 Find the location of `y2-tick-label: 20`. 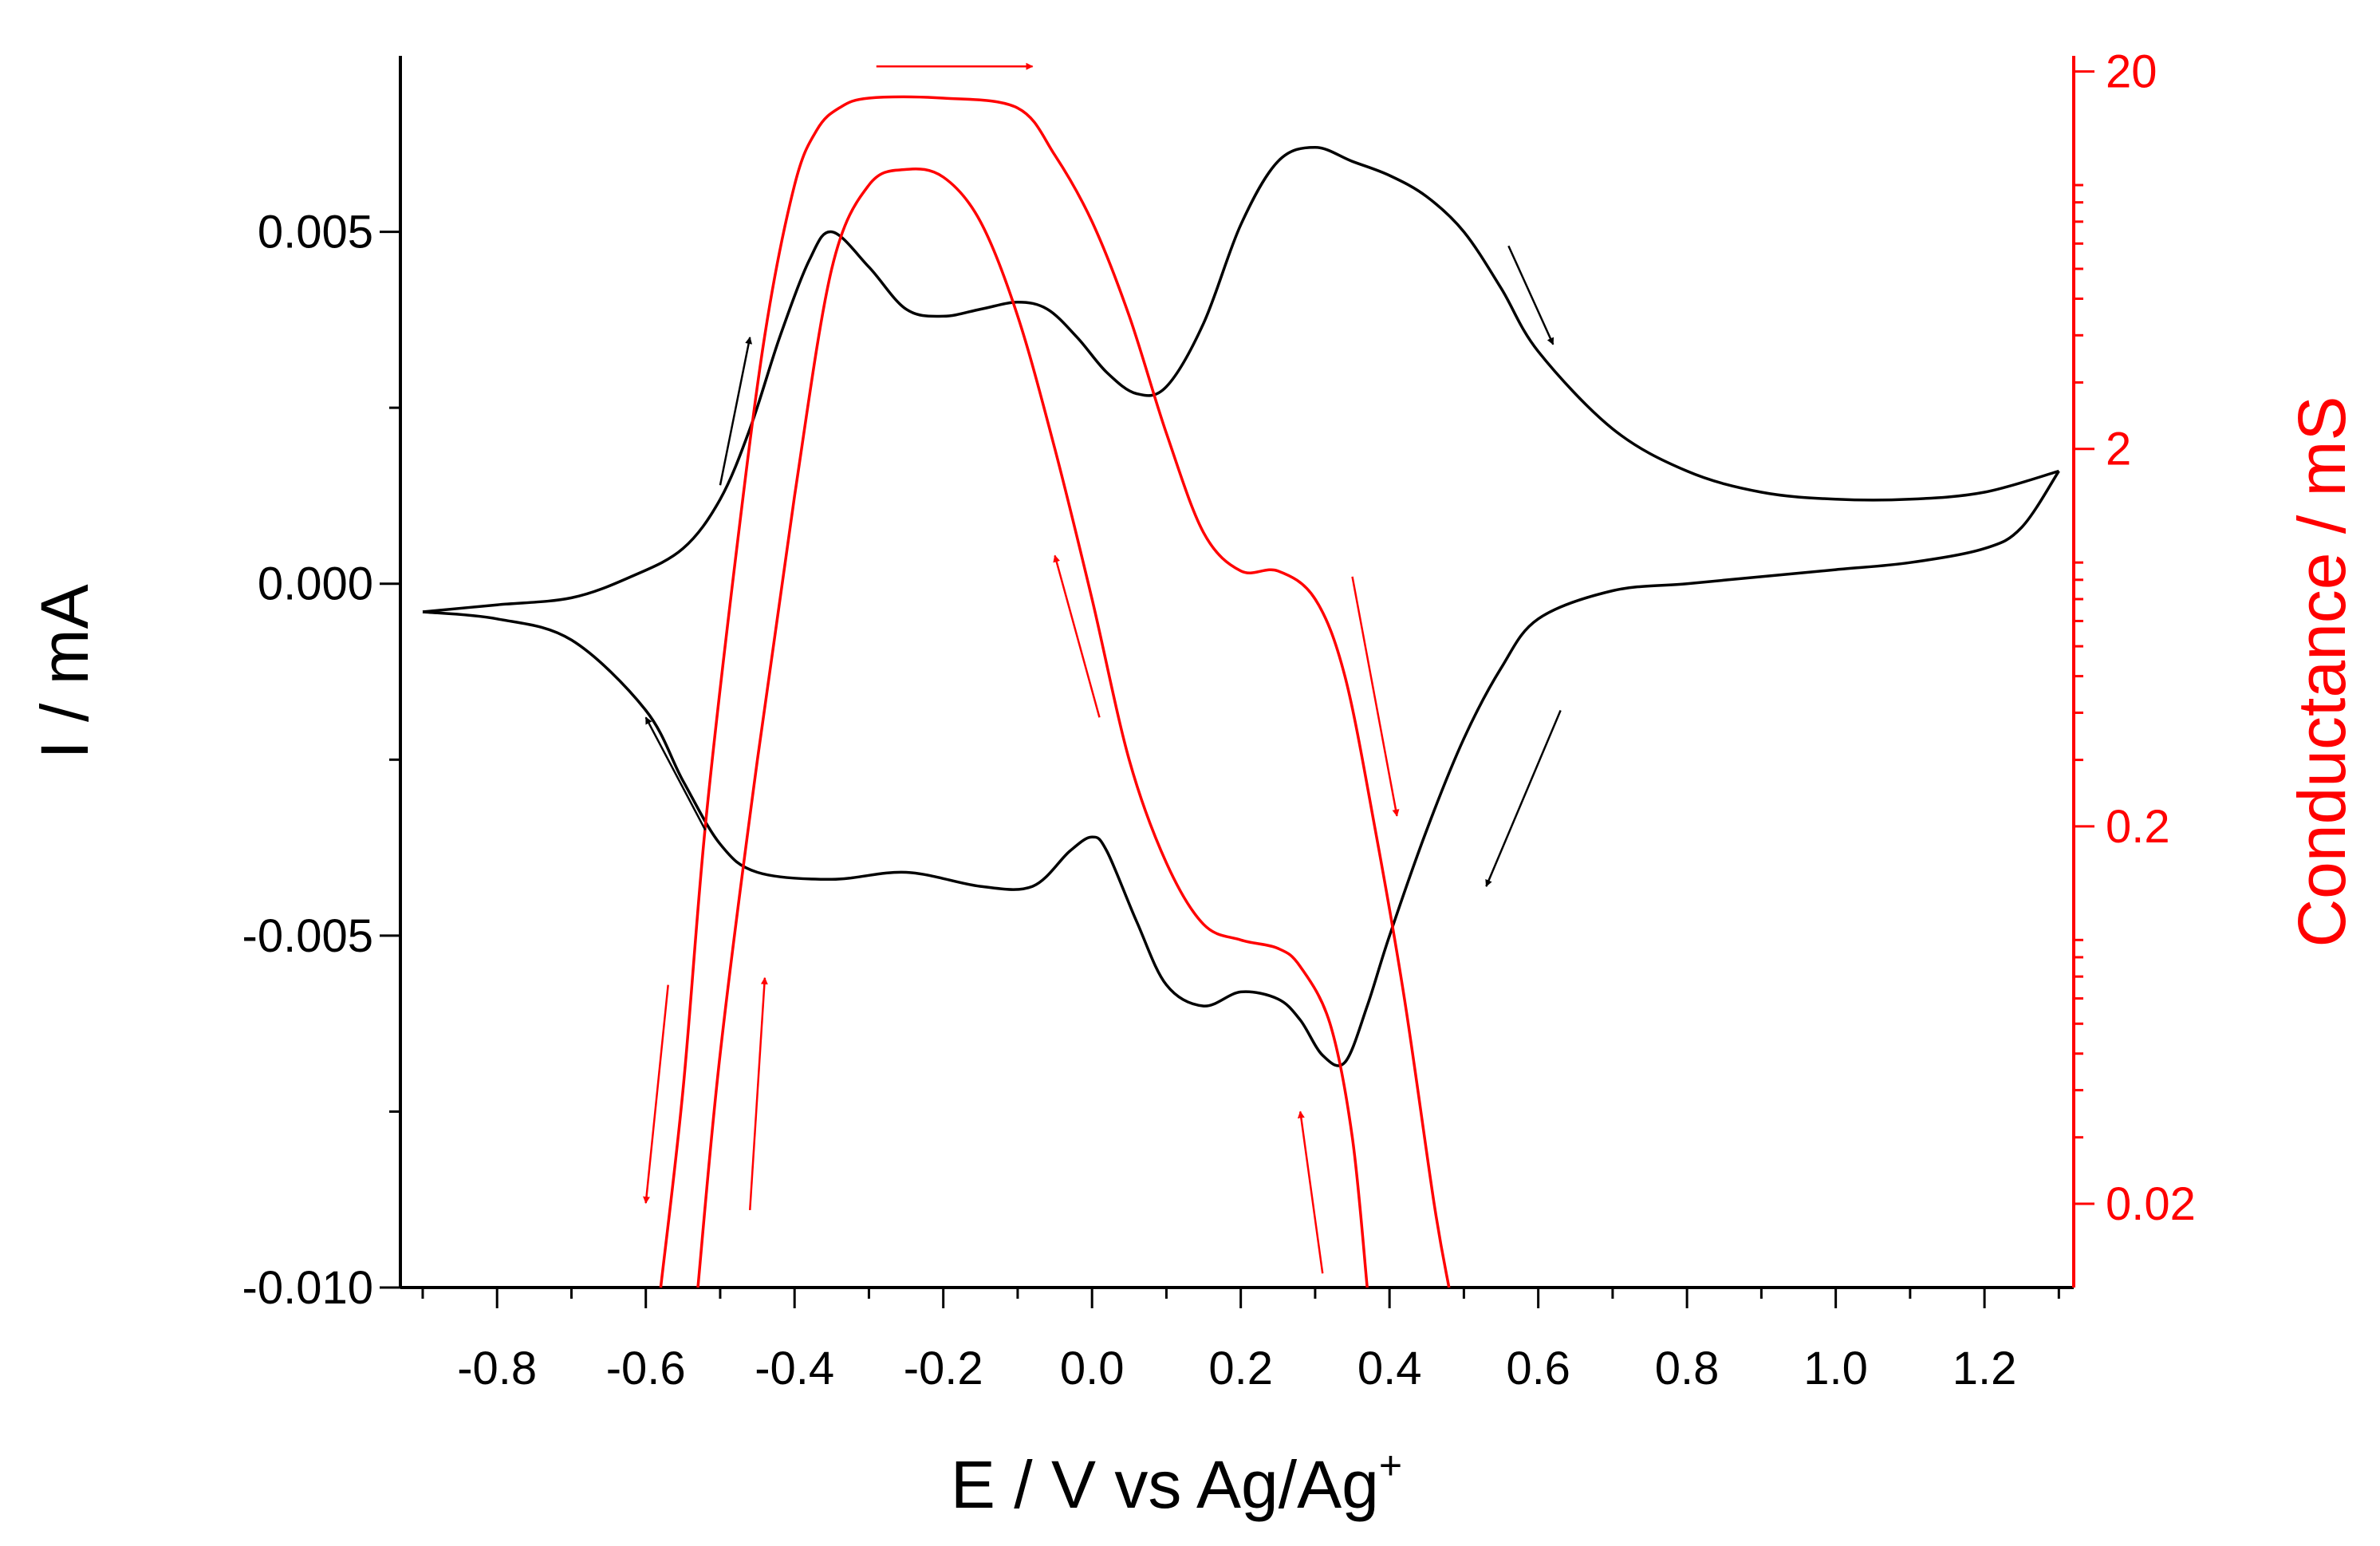

y2-tick-label: 20 is located at coordinates (2131, 72).